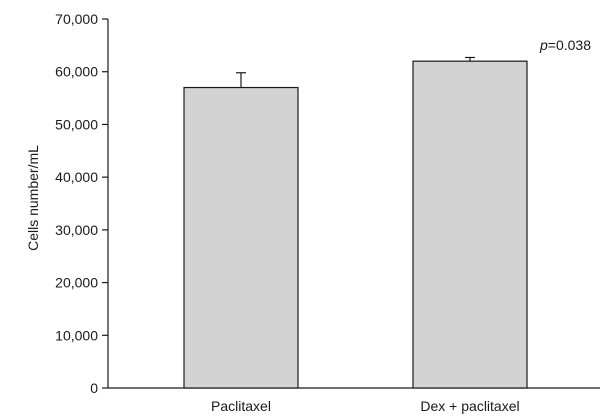 This screenshot has width=611, height=416. I want to click on p-value: =0.038, so click(569, 45).